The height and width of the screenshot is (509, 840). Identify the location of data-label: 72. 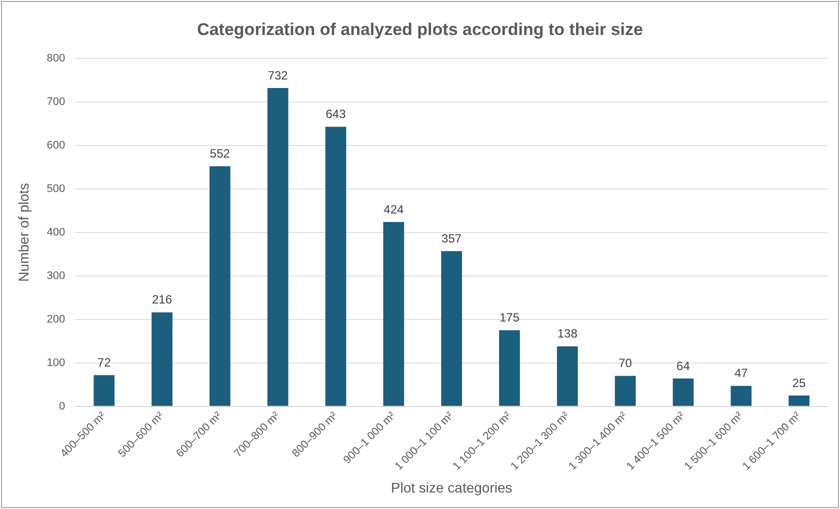
(104, 362).